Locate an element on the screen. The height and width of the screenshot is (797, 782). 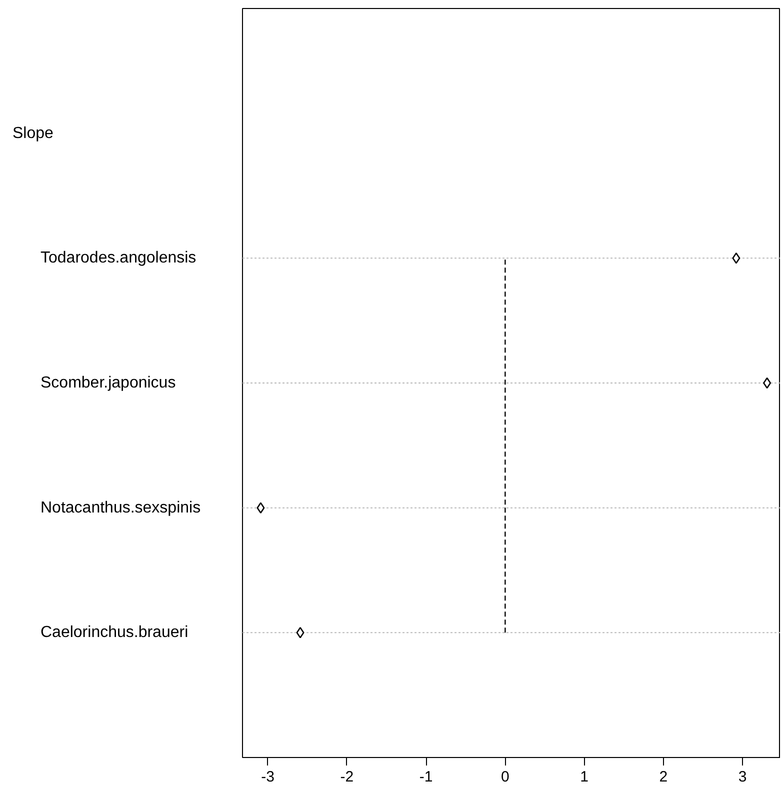
x-tick-label: 1 is located at coordinates (584, 777).